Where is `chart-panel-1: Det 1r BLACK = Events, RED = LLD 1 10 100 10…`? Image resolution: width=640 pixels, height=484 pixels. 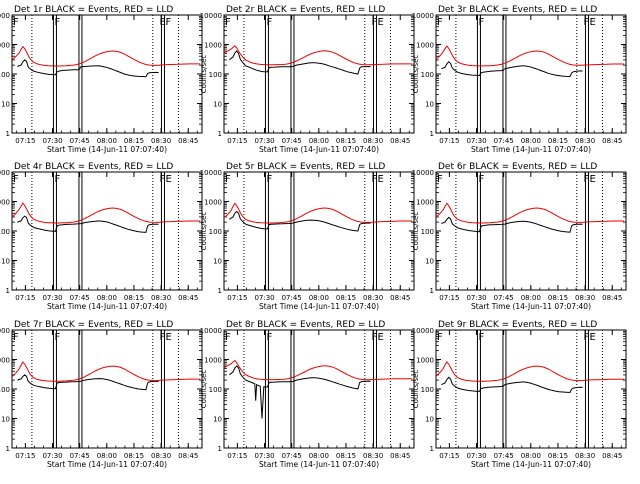
chart-panel-1: Det 1r BLACK = Events, RED = LLD 1 10 100 10… is located at coordinates (101, 79).